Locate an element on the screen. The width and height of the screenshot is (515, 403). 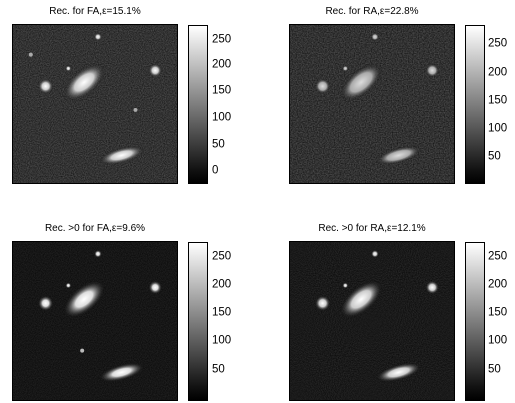
colorbar-2-tick: 100 is located at coordinates (498, 128).